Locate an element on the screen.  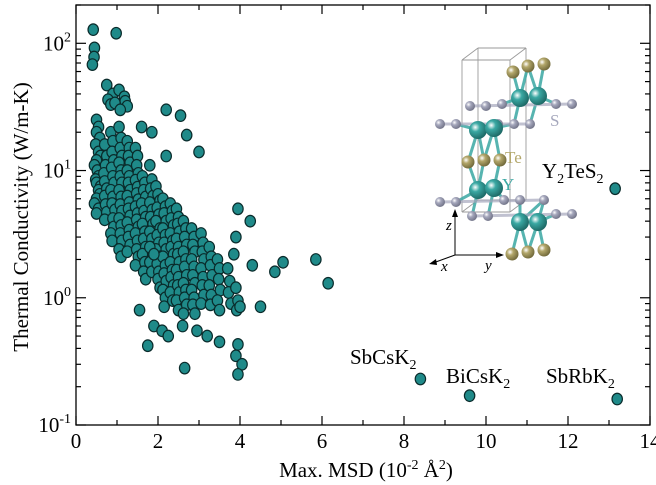
y-tick-label: 10⁻¹ is located at coordinates (54, 424).